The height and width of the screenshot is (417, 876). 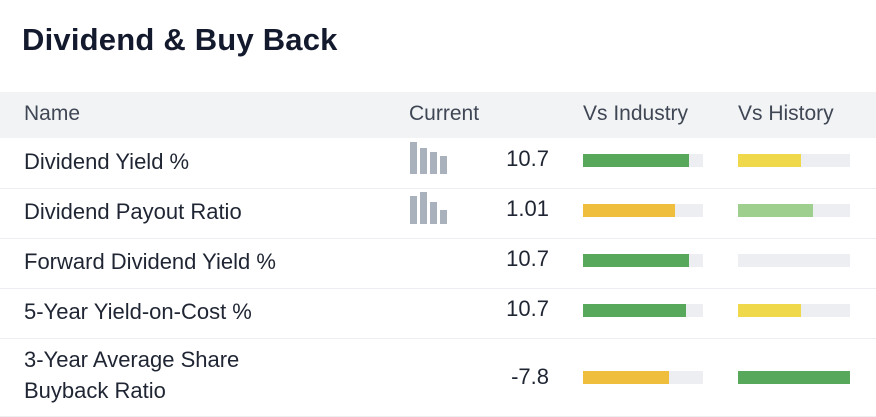 I want to click on metric-name-line: Dividend Payout Ratio, so click(x=133, y=211).